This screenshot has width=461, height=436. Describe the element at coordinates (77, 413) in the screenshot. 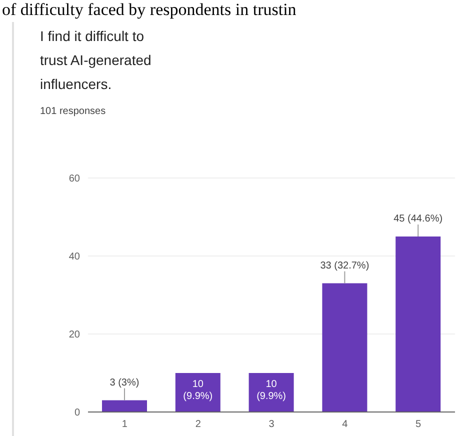

I see `y-tick-label: 0` at that location.